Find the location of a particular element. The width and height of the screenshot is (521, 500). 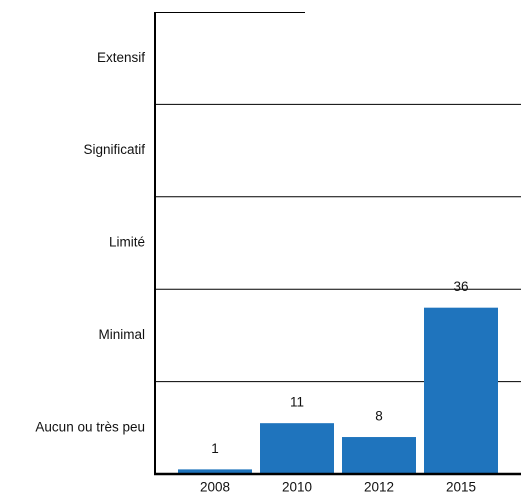

value-label: 11 is located at coordinates (297, 402).